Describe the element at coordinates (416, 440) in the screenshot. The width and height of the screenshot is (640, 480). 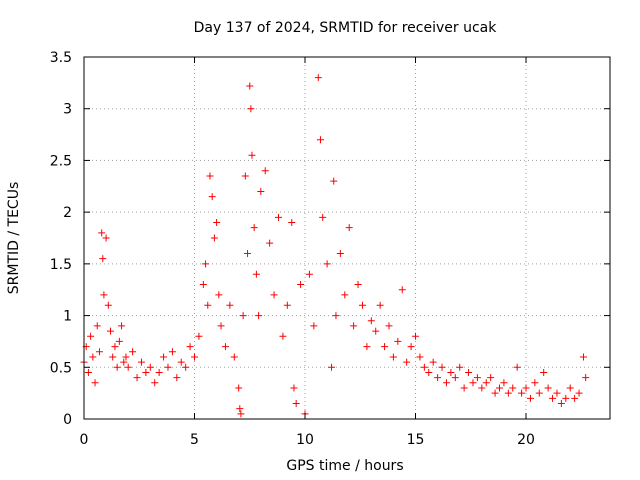
I see `x-tick-label: 15` at that location.